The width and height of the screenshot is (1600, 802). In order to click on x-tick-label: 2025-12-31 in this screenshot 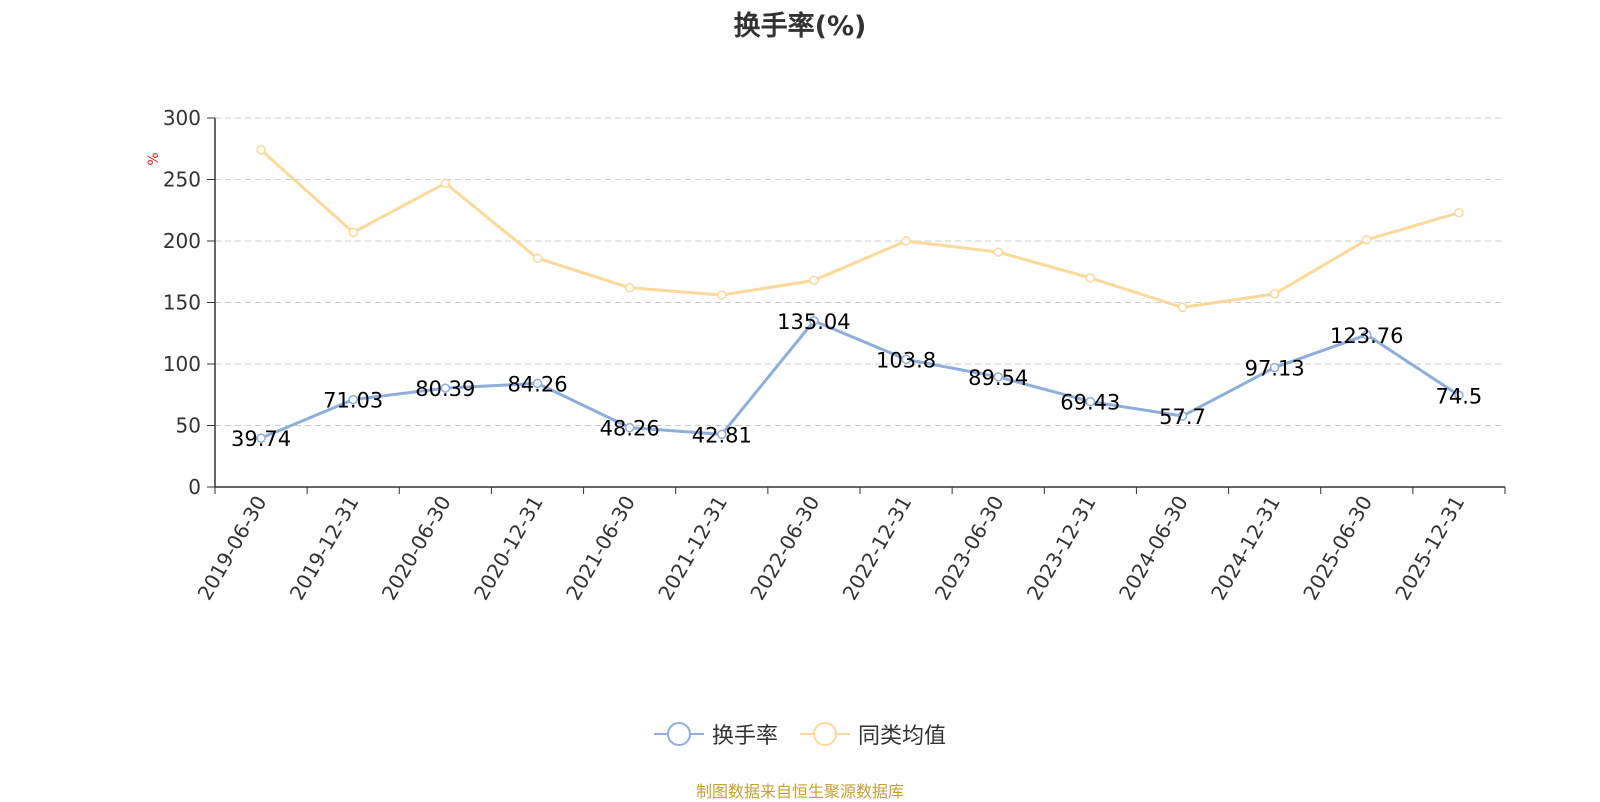, I will do `click(1429, 548)`.